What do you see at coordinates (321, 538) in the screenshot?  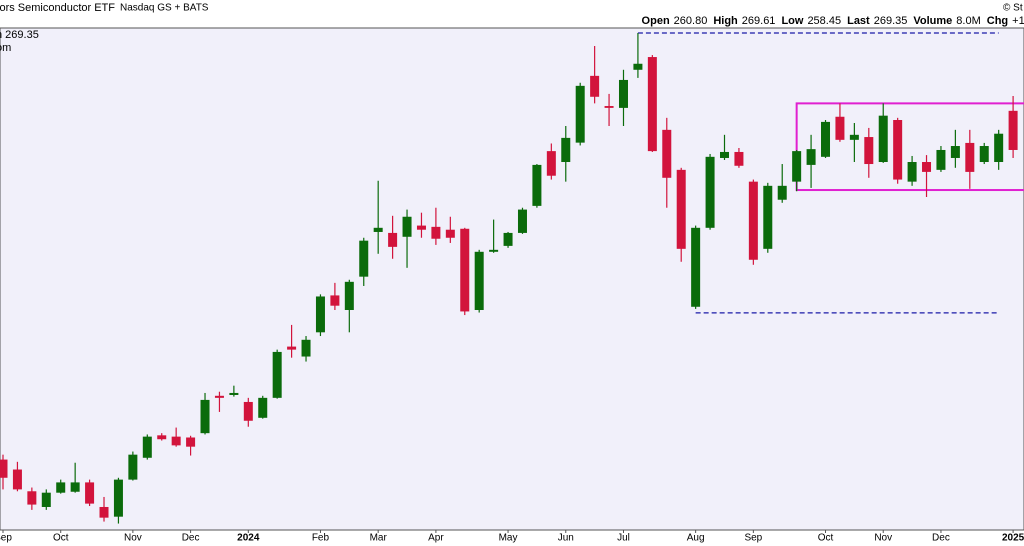 I see `x-tick-label: Feb` at bounding box center [321, 538].